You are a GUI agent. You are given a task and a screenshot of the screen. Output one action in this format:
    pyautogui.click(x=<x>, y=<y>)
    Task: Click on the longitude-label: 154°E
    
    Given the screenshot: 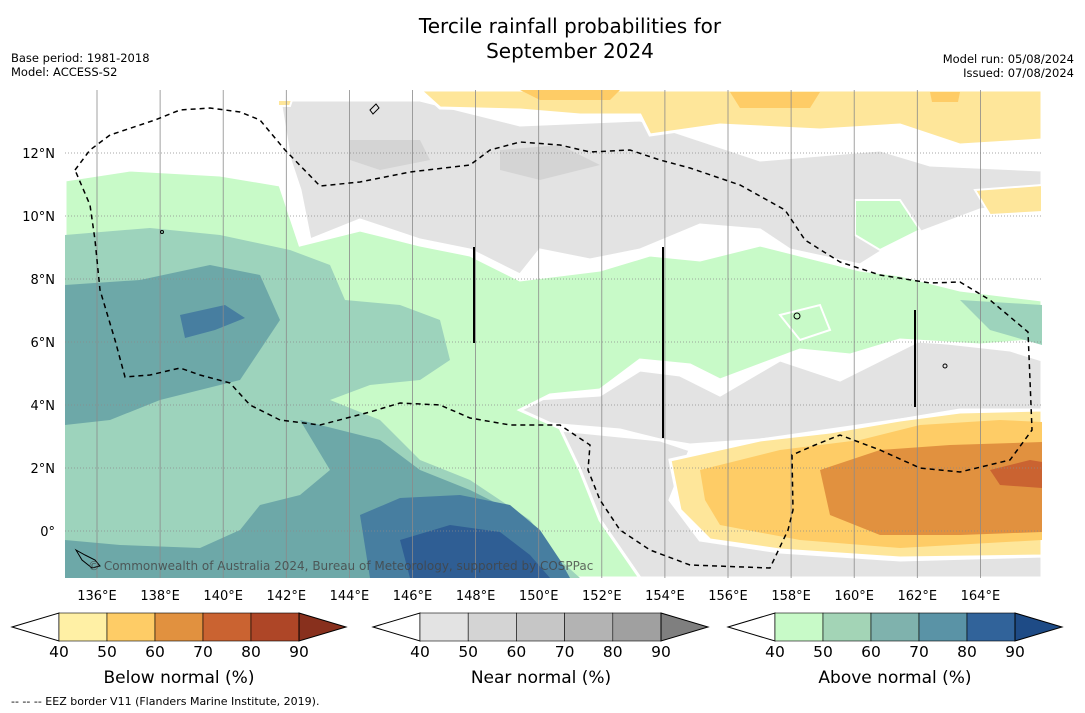 What is the action you would take?
    pyautogui.click(x=665, y=596)
    